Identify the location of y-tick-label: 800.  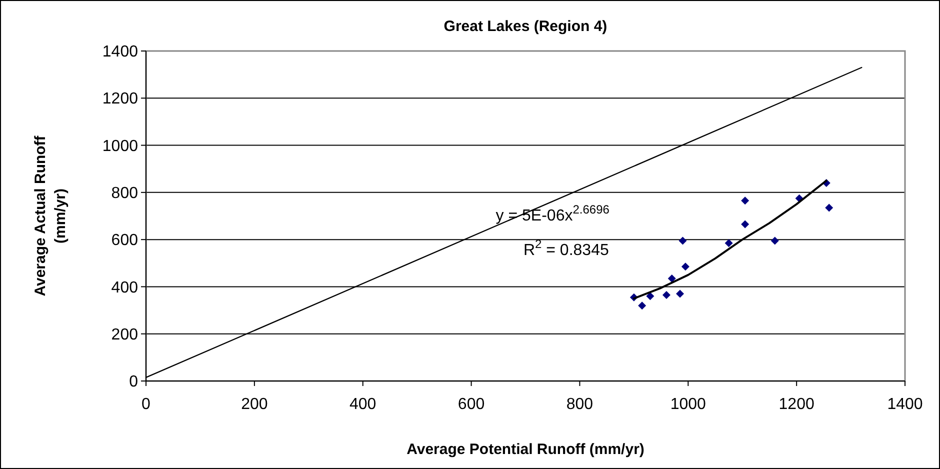
(124, 193).